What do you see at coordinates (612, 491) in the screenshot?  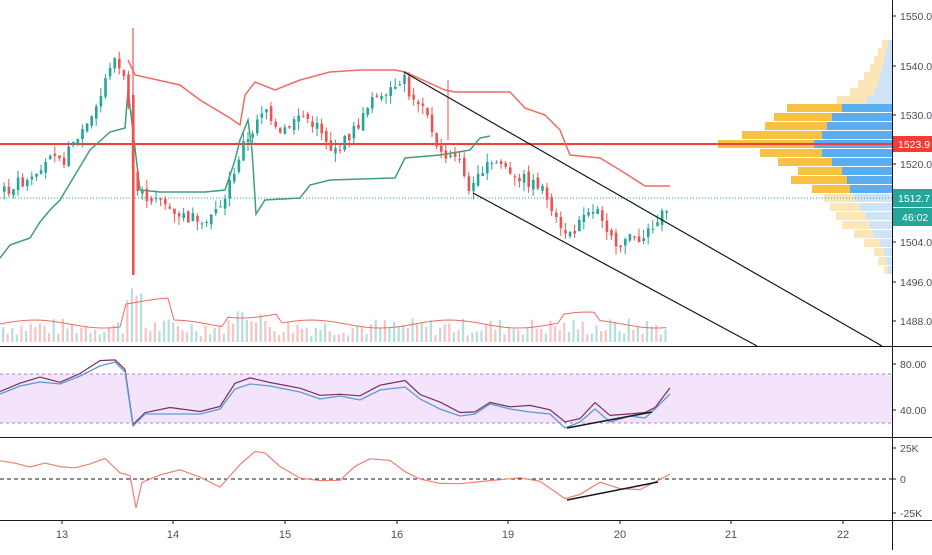 I see `osc-divergence-line` at bounding box center [612, 491].